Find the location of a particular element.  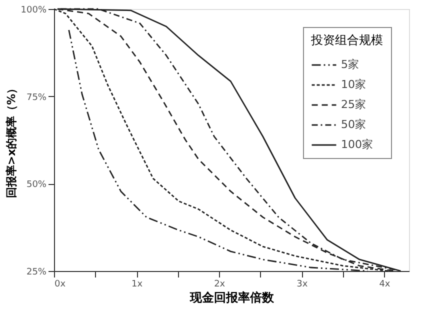

y-tick-label: 50% is located at coordinates (36, 185).